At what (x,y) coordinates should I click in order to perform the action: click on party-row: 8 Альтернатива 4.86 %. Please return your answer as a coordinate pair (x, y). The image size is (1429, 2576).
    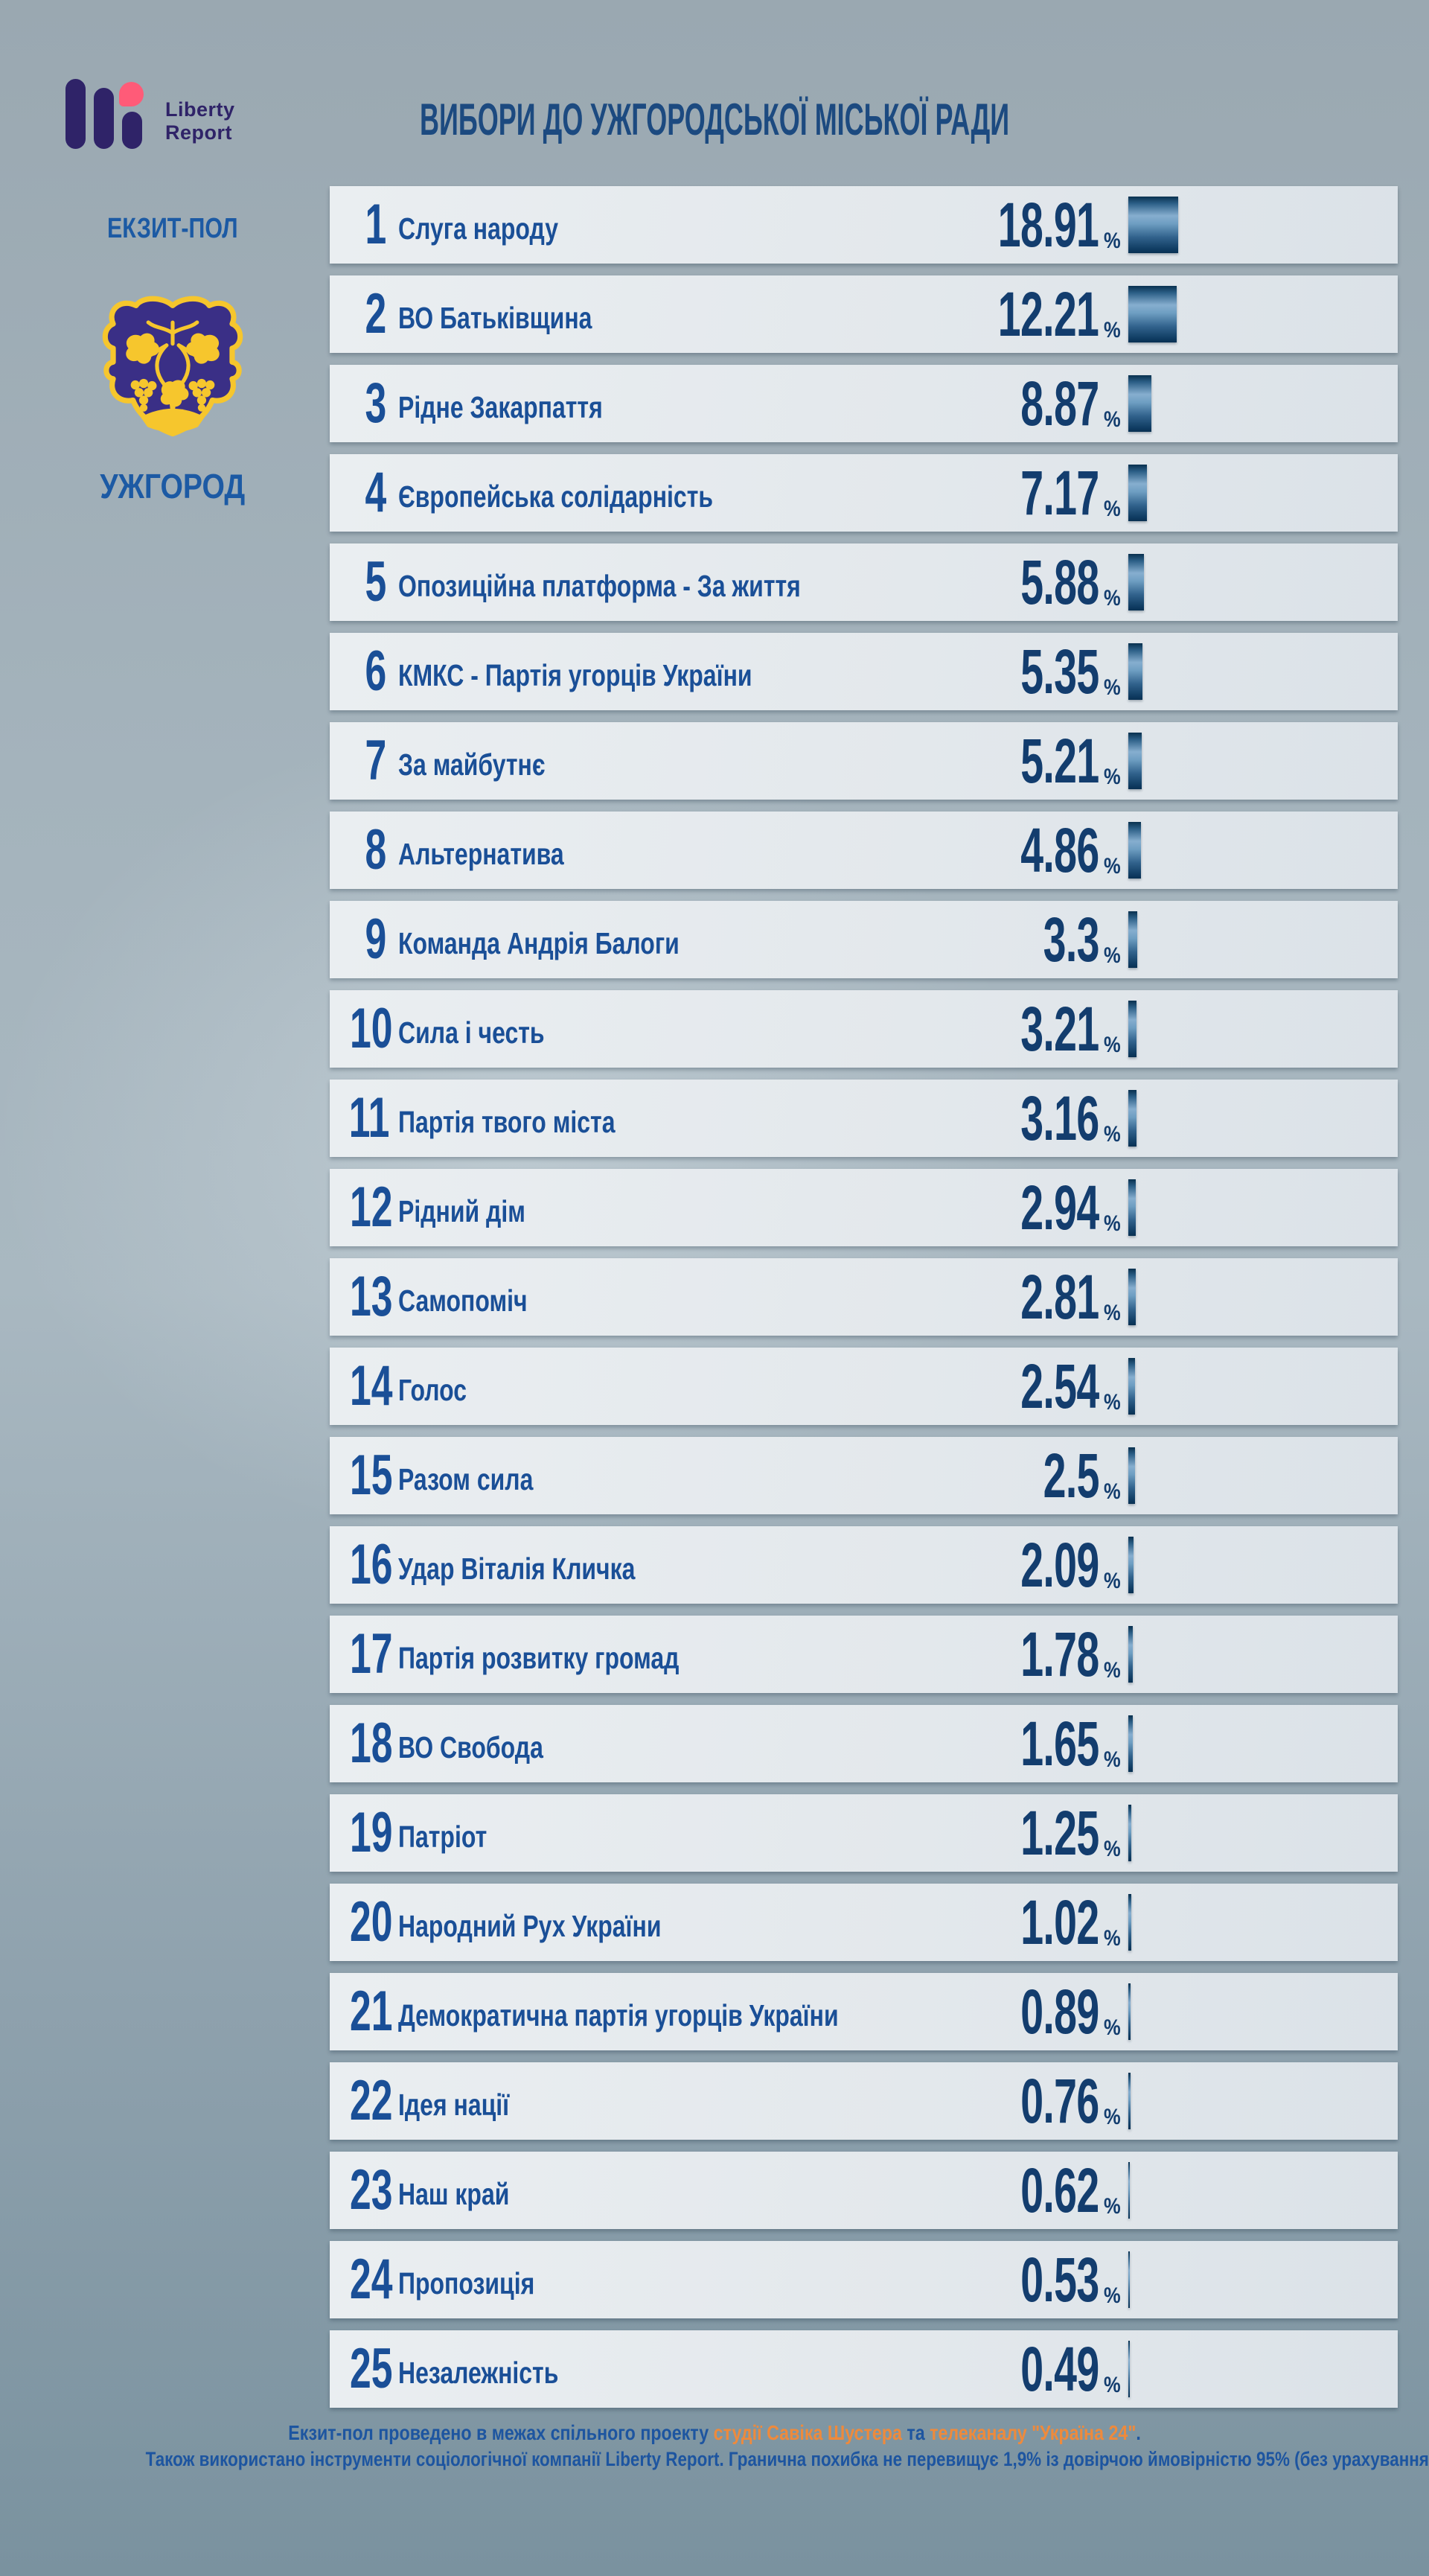
    Looking at the image, I should click on (864, 850).